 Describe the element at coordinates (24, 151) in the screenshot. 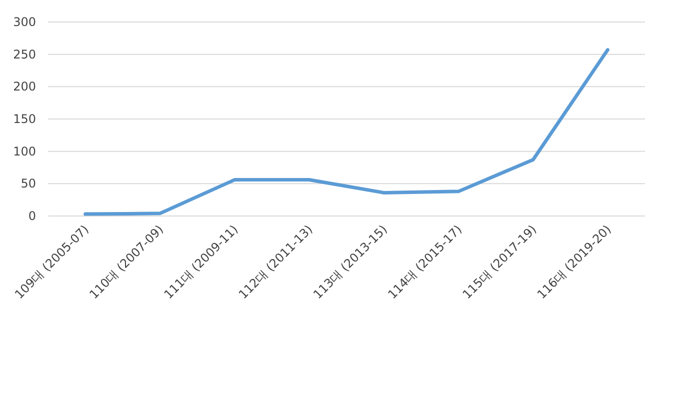

I see `y-tick-label: 100` at that location.